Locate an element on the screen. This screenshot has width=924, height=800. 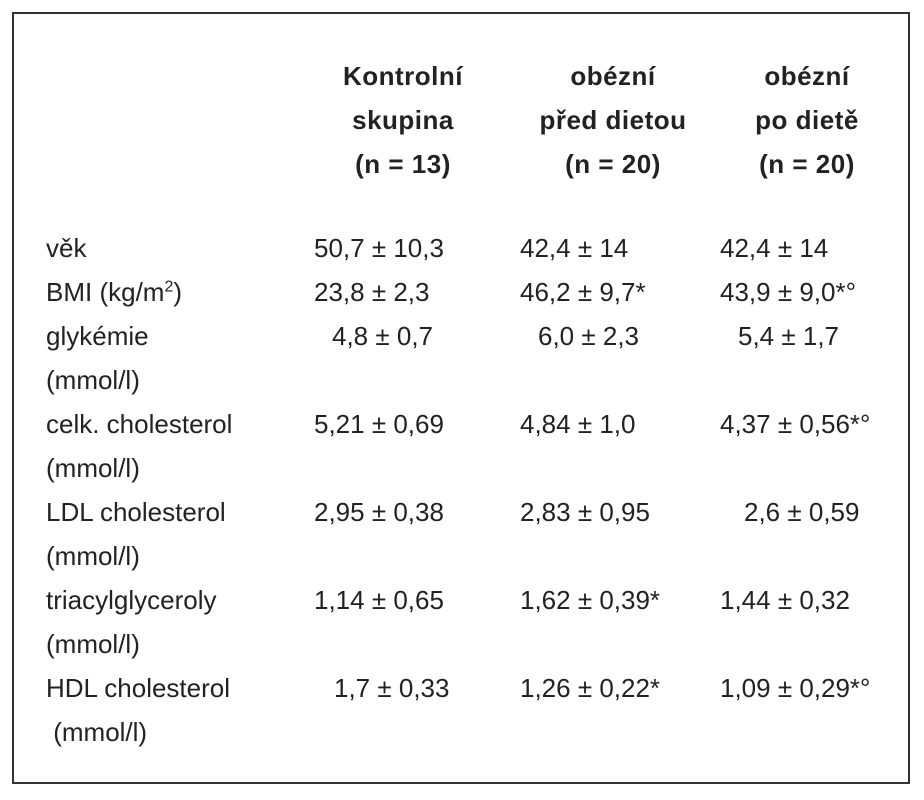
column-header-control: Kontrolní skupina (n = 13) is located at coordinates (403, 120).